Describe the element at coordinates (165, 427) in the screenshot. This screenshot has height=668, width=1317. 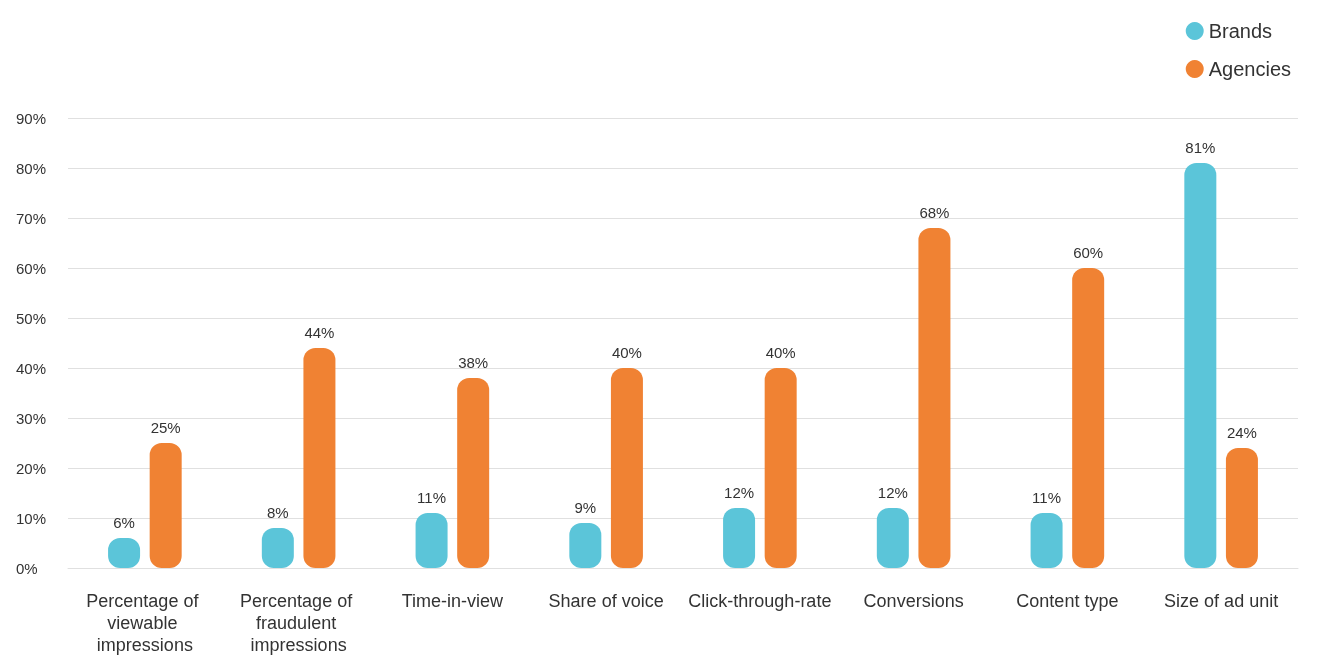
I see `data-label: 25%` at that location.